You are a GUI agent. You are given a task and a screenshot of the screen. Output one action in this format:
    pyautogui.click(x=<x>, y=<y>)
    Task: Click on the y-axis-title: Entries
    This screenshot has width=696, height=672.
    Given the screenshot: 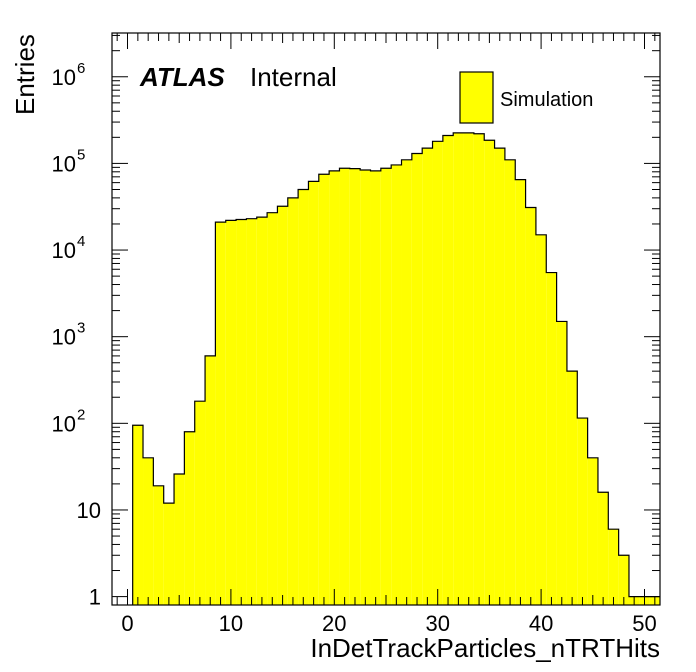 What is the action you would take?
    pyautogui.click(x=25, y=74)
    